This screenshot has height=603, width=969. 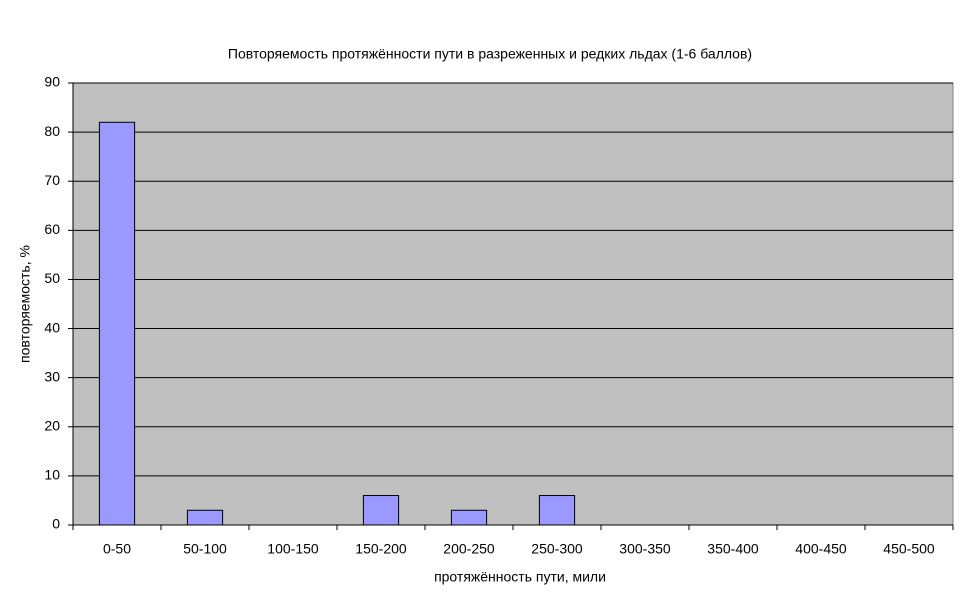 I want to click on x-tick-label: 50-100, so click(x=205, y=549).